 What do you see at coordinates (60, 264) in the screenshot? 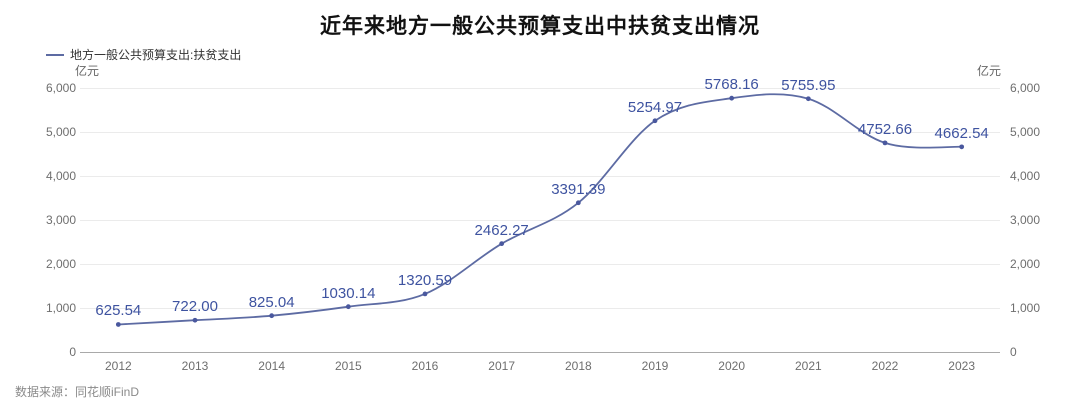
I see `y-tick-label-left: 2,000` at bounding box center [60, 264].